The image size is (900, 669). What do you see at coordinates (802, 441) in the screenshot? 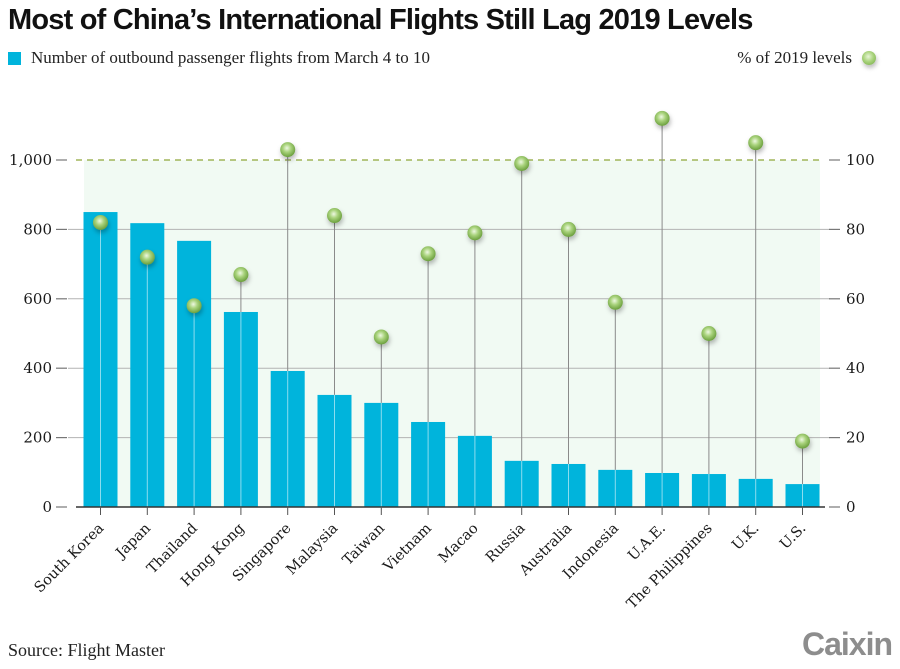
I see `pct-dot-u-s` at bounding box center [802, 441].